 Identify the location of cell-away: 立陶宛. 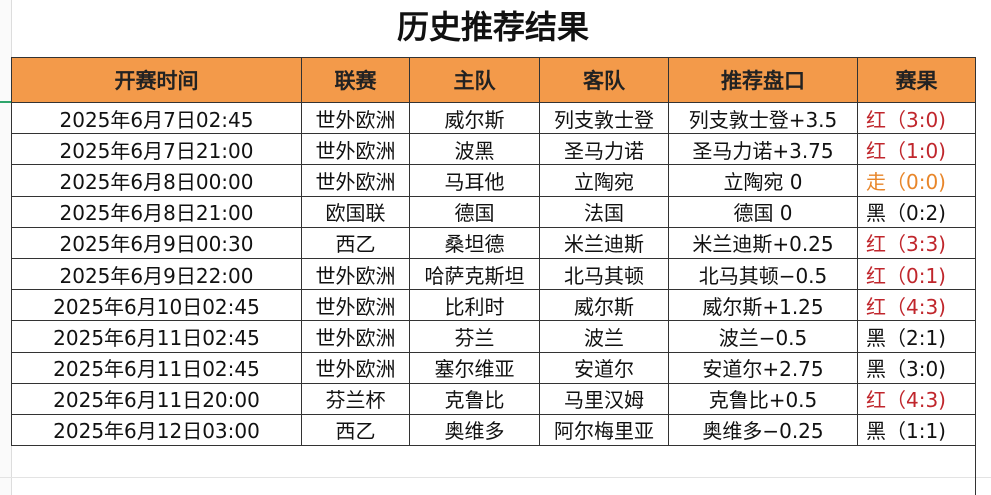
(604, 180).